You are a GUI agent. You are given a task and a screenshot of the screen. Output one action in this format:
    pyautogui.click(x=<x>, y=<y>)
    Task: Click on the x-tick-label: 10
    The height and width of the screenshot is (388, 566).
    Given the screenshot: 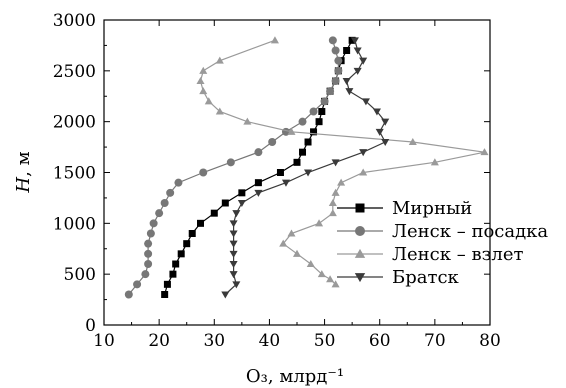 What is the action you would take?
    pyautogui.click(x=104, y=341)
    